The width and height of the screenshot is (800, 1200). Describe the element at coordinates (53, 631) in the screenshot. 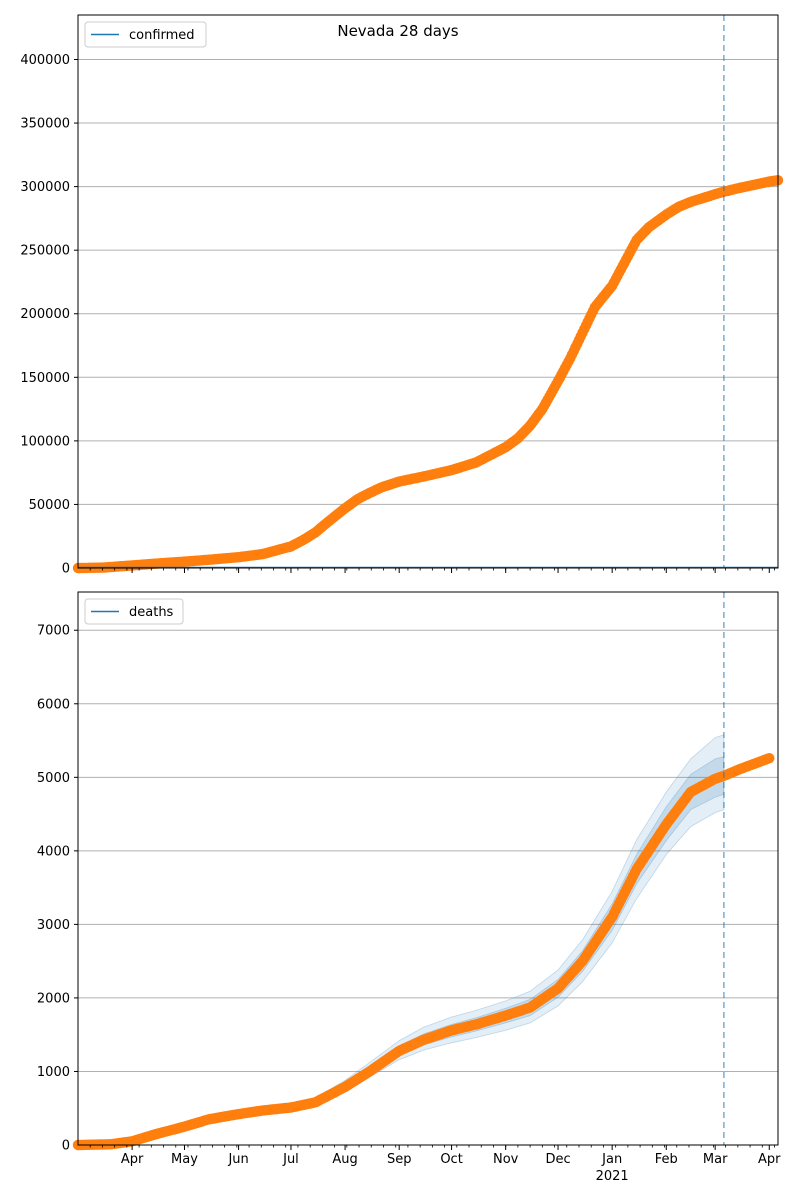

I see `y-tick-label: 7000` at that location.